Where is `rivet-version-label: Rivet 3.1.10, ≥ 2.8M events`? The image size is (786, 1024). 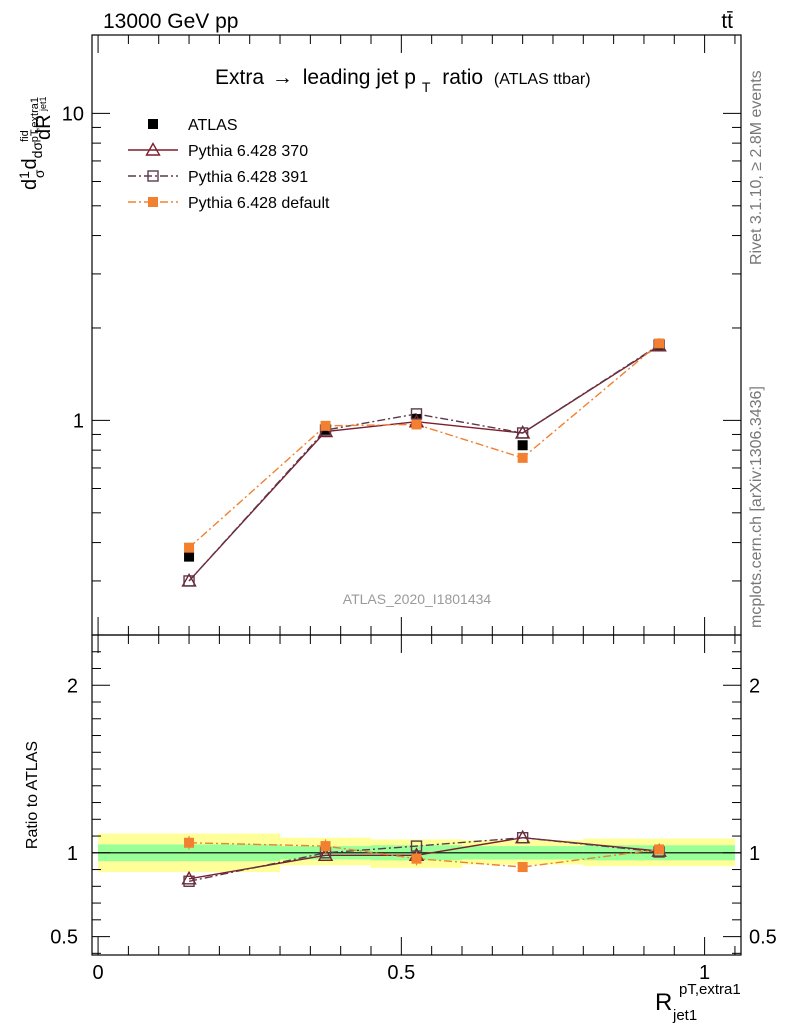
rivet-version-label: Rivet 3.1.10, ≥ 2.8M events is located at coordinates (756, 167).